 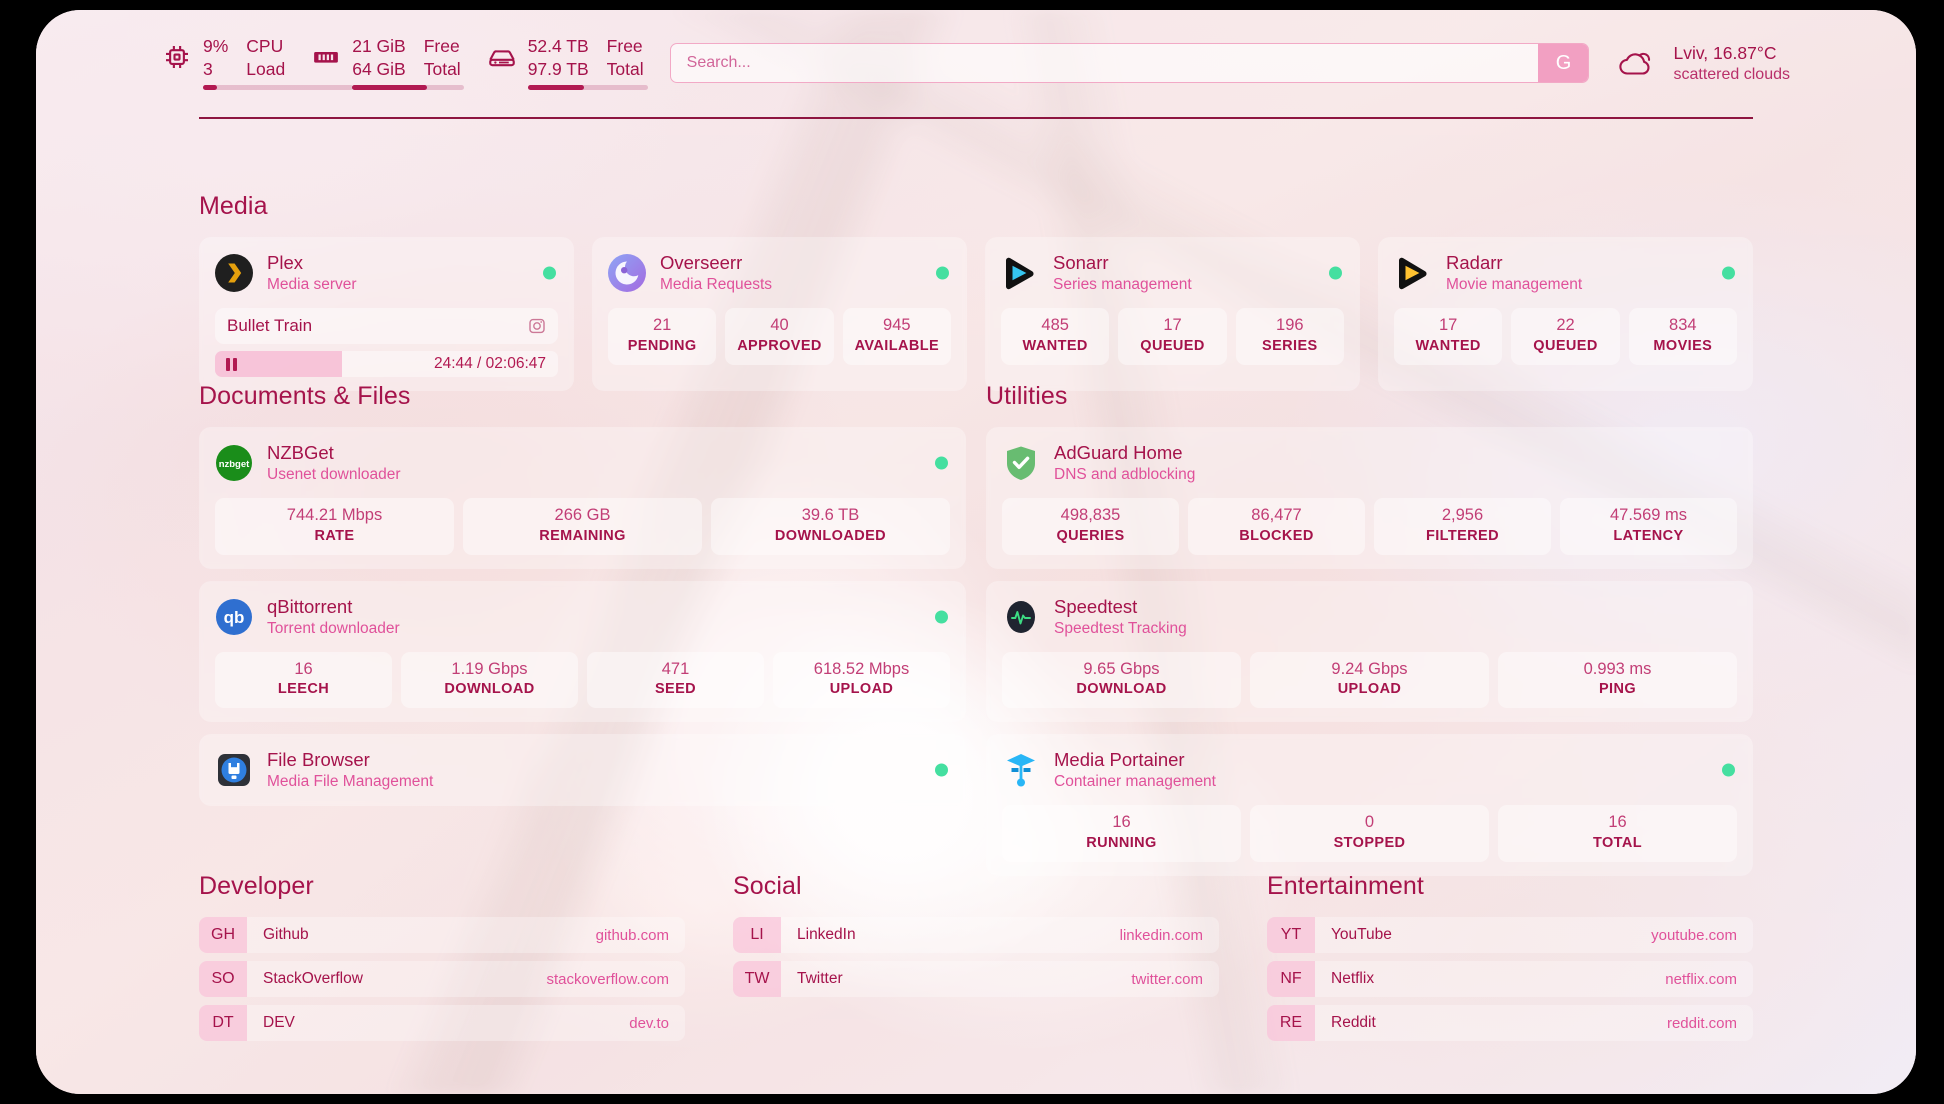 I want to click on stat-item: 16 LEECH, so click(x=303, y=680).